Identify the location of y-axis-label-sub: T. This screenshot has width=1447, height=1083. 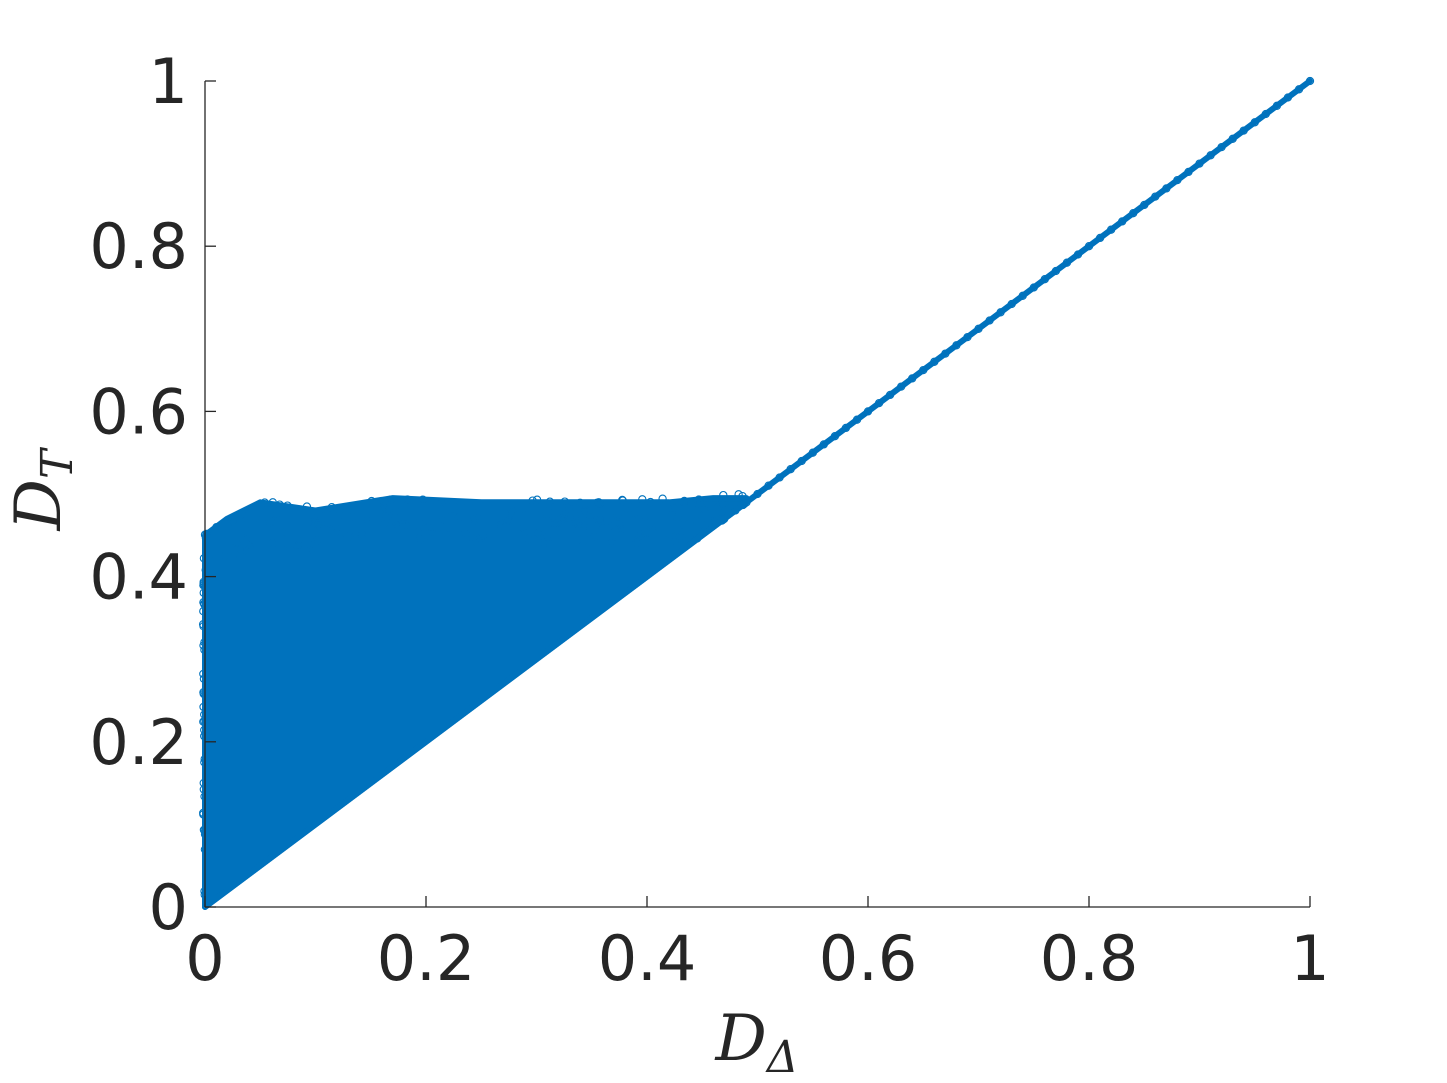
(57, 462).